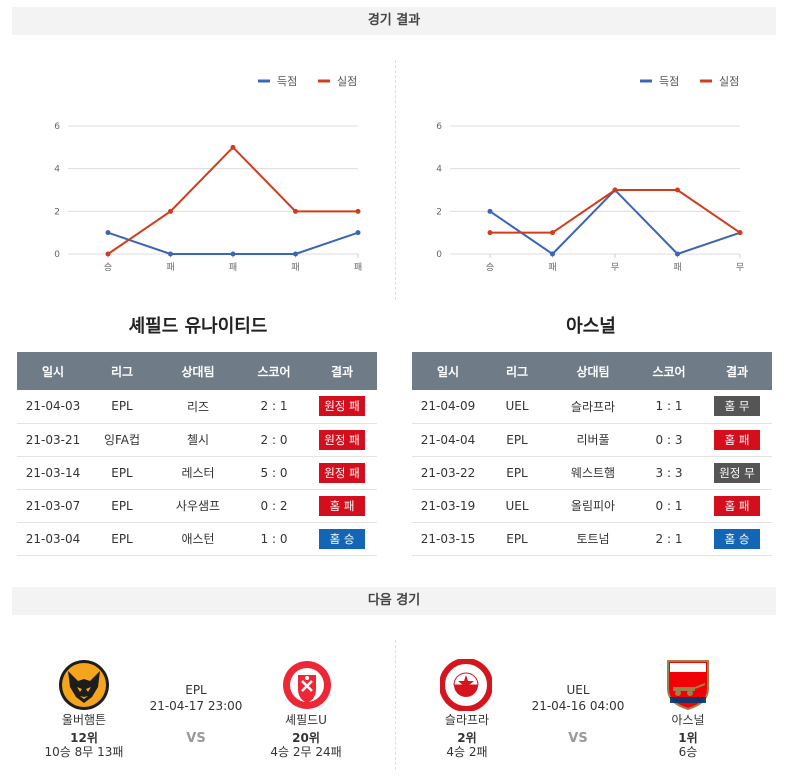  Describe the element at coordinates (517, 371) in the screenshot. I see `header-league: 리그` at that location.